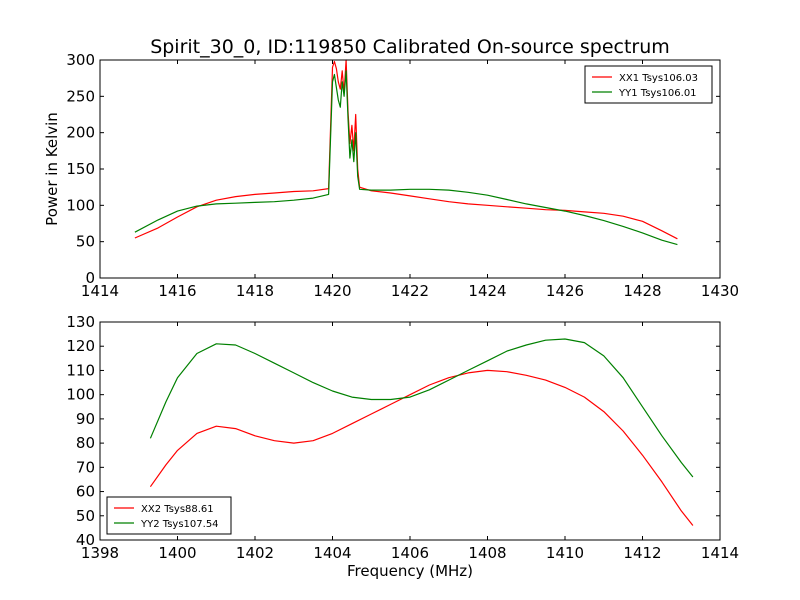  Describe the element at coordinates (658, 78) in the screenshot. I see `legend-label: XX1 Tsys106.03` at that location.